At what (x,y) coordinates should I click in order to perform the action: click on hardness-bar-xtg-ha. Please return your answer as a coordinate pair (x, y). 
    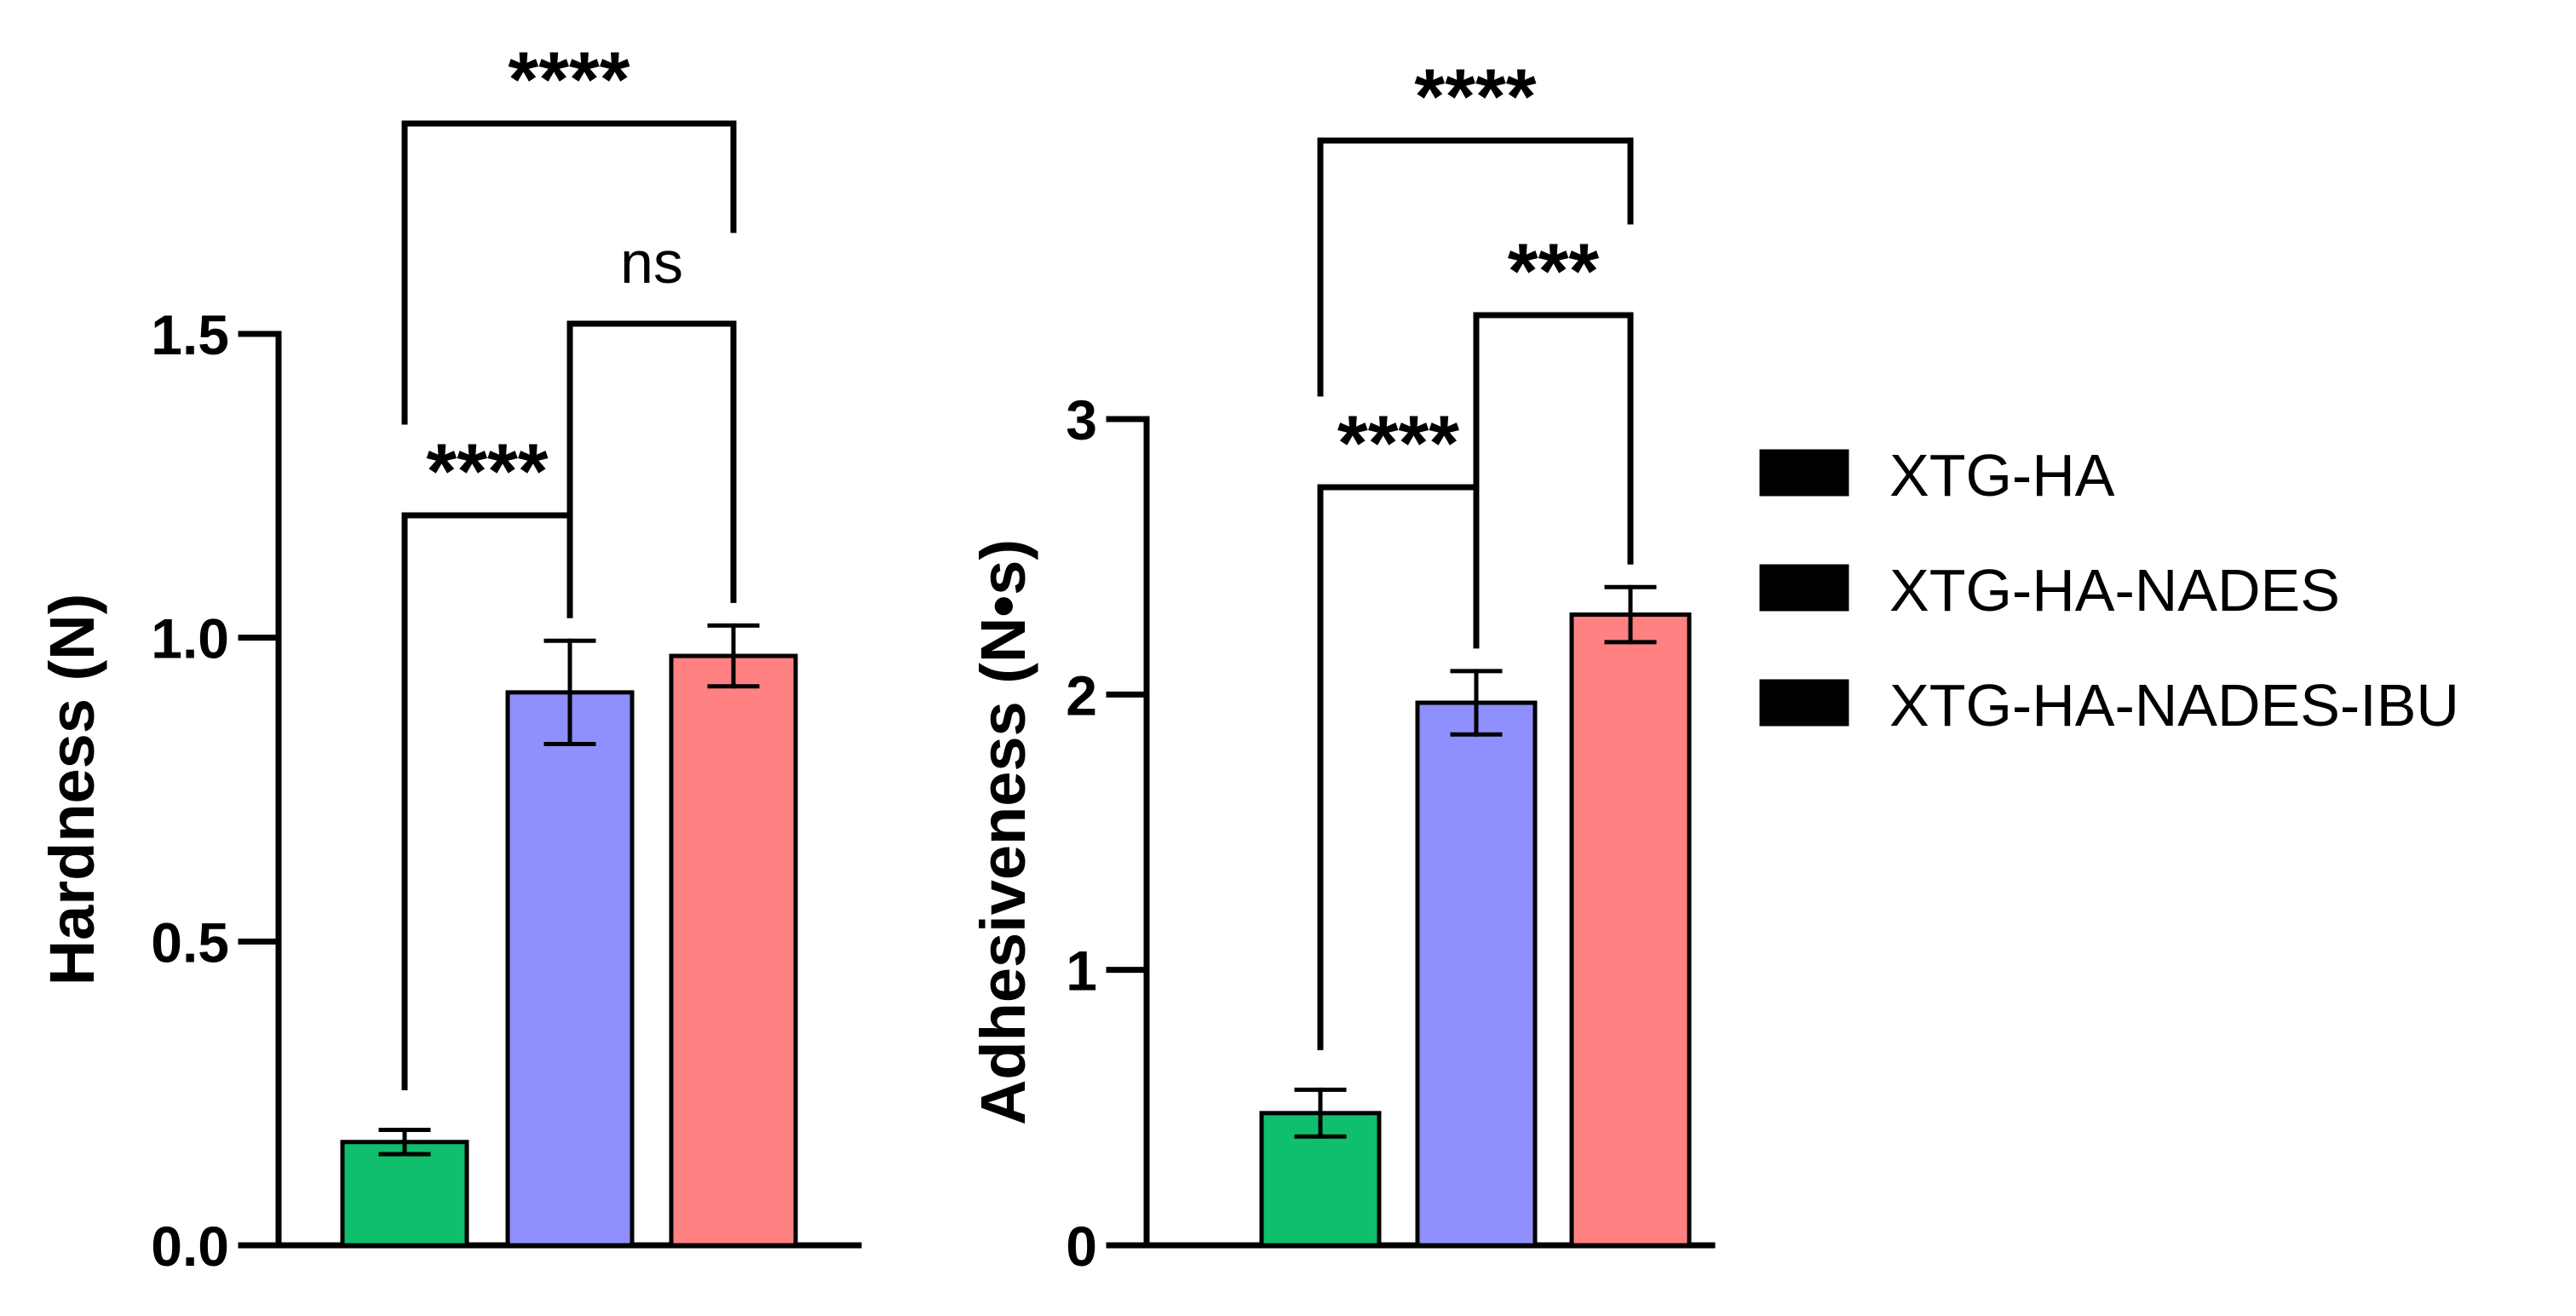
    Looking at the image, I should click on (405, 1194).